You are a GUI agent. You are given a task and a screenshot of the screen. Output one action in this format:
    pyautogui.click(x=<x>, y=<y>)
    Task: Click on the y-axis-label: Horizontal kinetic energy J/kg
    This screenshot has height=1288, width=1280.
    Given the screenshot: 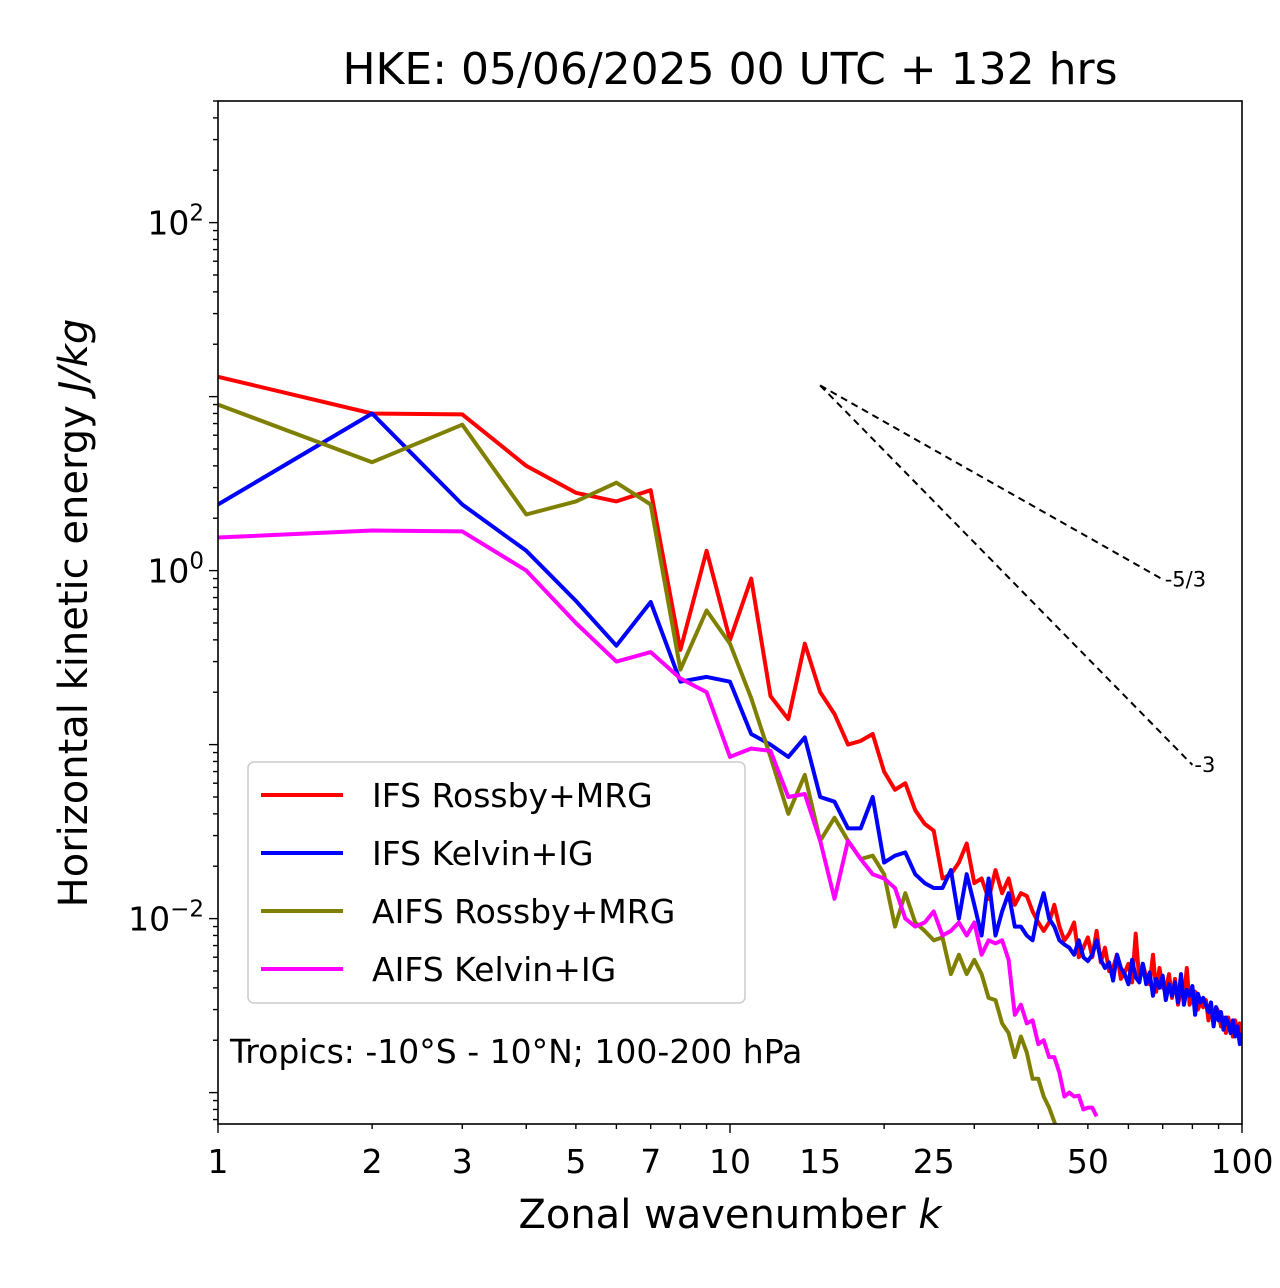 What is the action you would take?
    pyautogui.click(x=74, y=613)
    